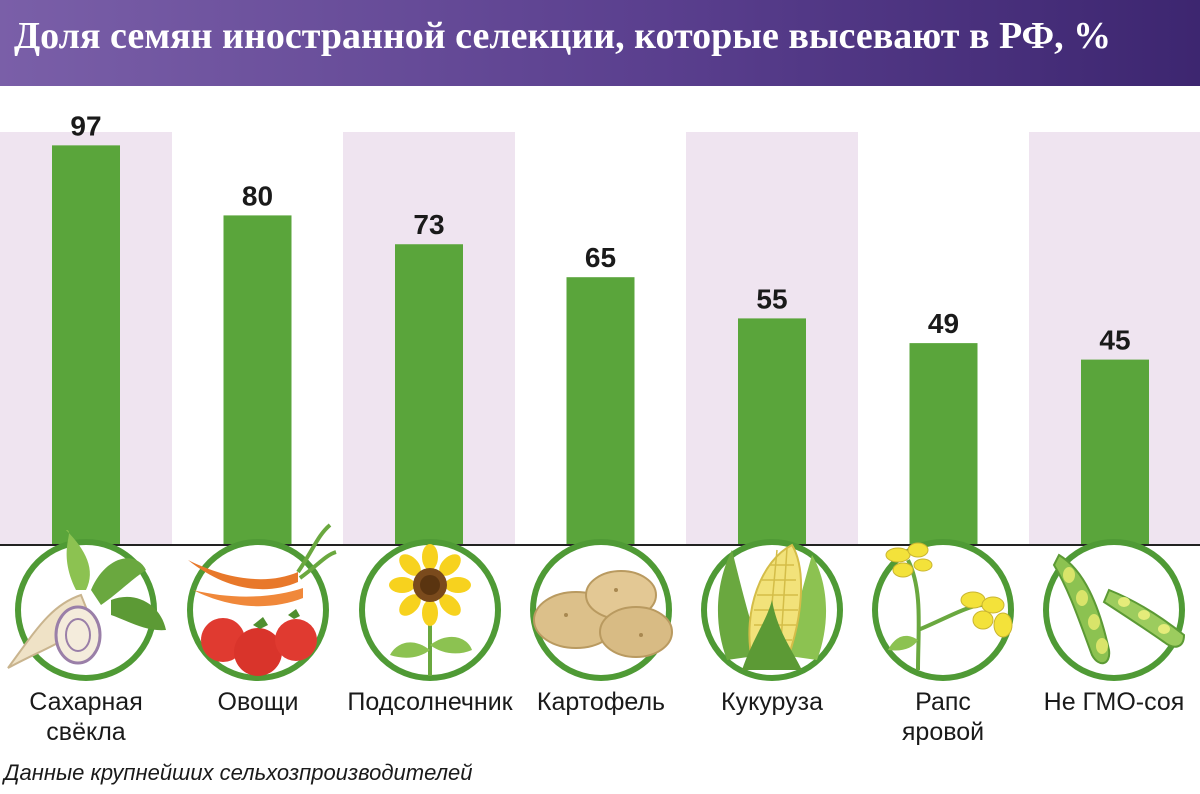  Describe the element at coordinates (600, 257) in the screenshot. I see `bar-value-label: 65` at that location.